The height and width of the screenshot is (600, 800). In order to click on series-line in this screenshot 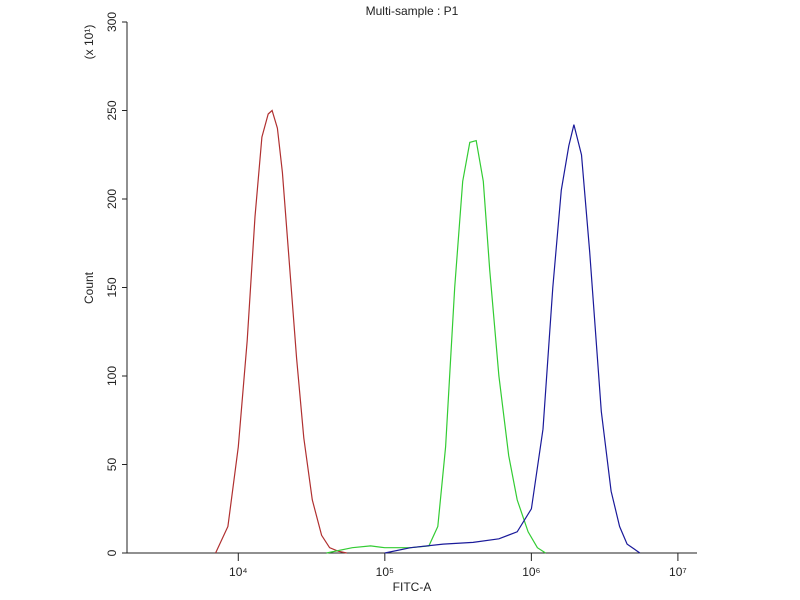, I will do `click(281, 331)`.